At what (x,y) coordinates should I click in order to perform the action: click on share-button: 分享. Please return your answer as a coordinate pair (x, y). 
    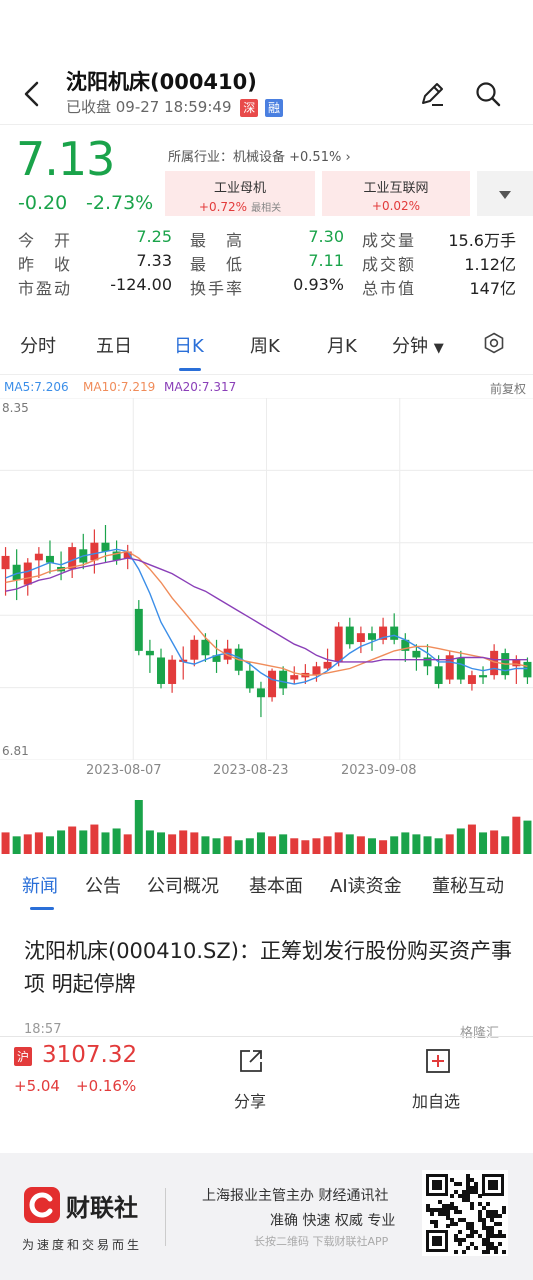
    Looking at the image, I should click on (250, 1101).